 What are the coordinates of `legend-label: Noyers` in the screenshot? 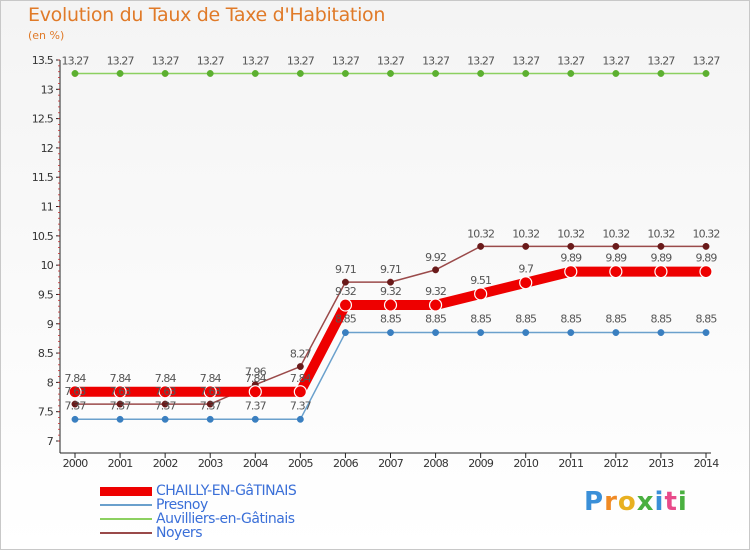 It's located at (179, 533).